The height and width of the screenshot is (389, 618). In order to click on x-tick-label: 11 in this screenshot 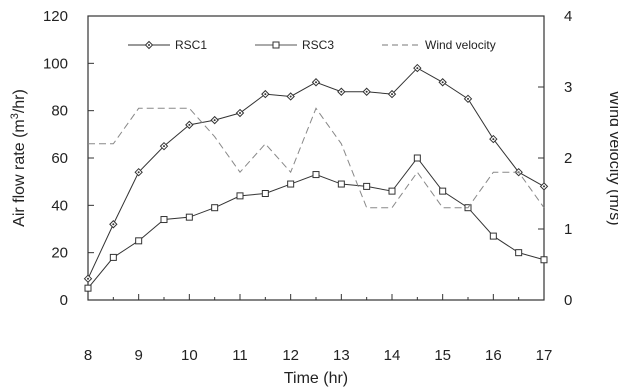, I will do `click(240, 355)`.